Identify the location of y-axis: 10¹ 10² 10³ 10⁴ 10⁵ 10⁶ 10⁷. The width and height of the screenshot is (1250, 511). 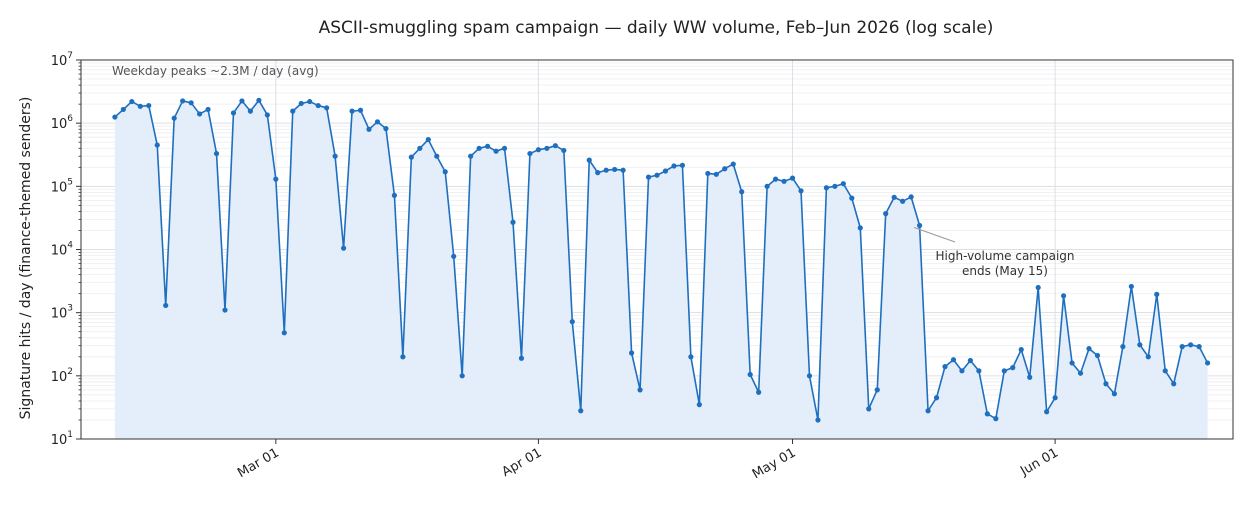
(66, 249).